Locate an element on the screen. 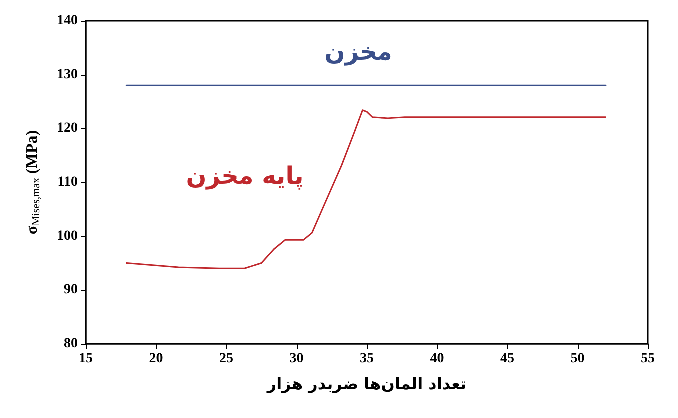 This screenshot has height=418, width=678. x-axis-title: تعداد المان‌ها ضربدر هزار is located at coordinates (366, 384).